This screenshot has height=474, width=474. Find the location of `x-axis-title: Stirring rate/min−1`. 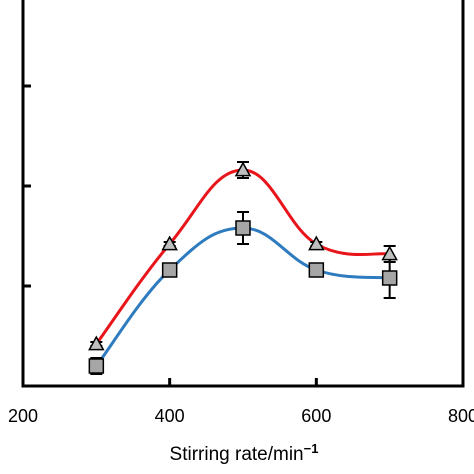

x-axis-title: Stirring rate/min−1 is located at coordinates (244, 453).